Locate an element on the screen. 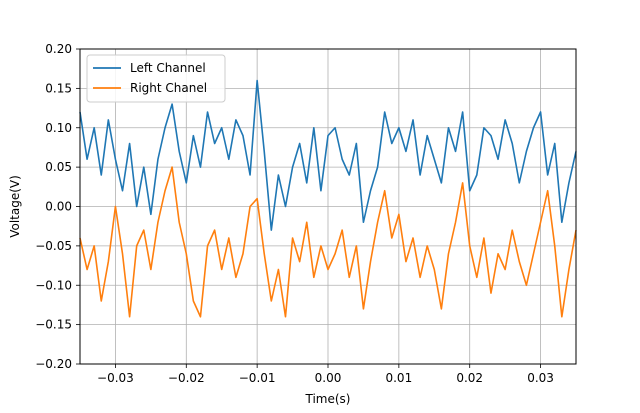 Image resolution: width=640 pixels, height=413 pixels. legend-label: Right Chanel is located at coordinates (168, 88).